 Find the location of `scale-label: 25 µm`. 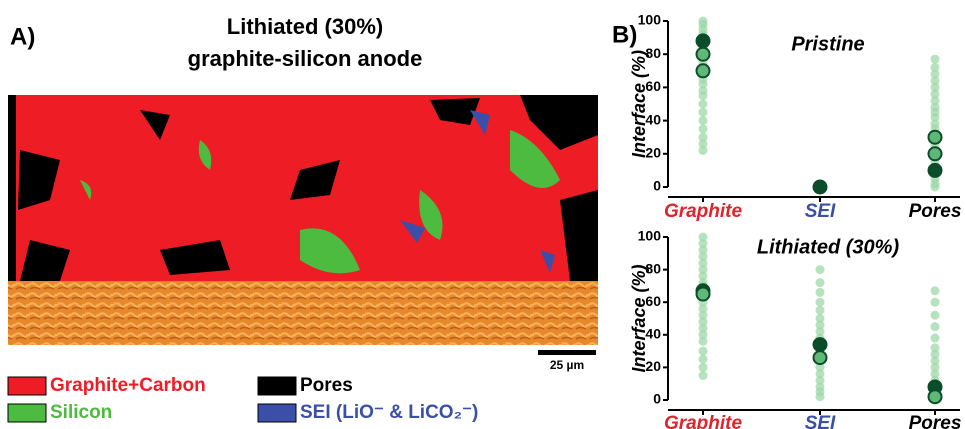

scale-label: 25 µm is located at coordinates (567, 365).